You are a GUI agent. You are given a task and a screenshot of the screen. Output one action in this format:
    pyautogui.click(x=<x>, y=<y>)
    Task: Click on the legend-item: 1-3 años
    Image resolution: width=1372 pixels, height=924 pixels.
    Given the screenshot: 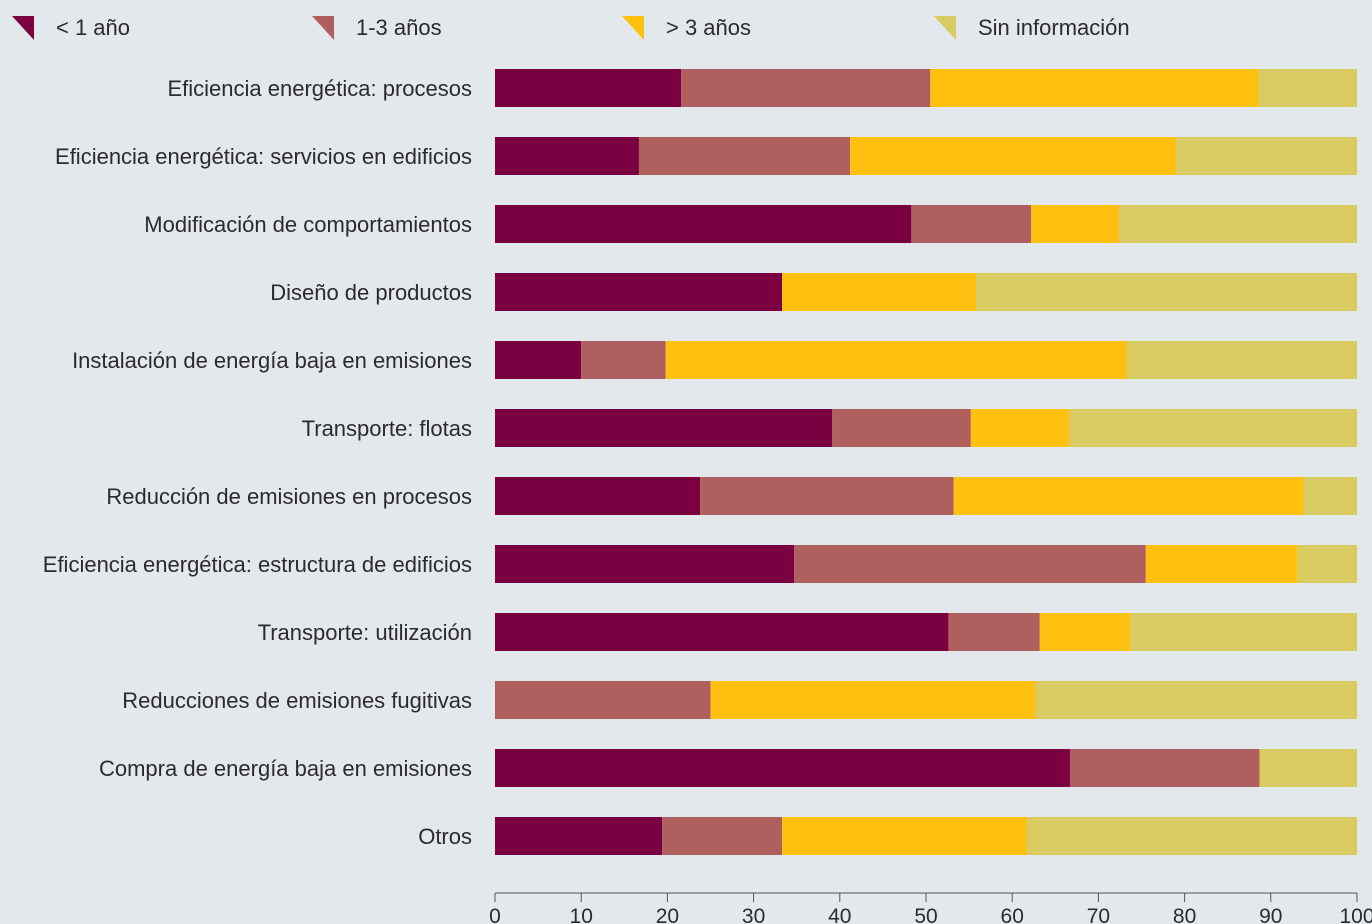 What is the action you would take?
    pyautogui.click(x=377, y=27)
    